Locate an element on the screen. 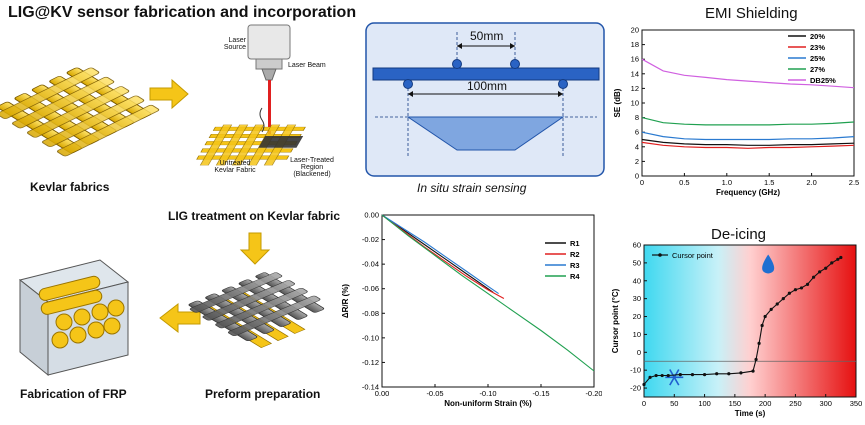 This screenshot has height=425, width=865. y-tick-label: -0.10 is located at coordinates (370, 337).